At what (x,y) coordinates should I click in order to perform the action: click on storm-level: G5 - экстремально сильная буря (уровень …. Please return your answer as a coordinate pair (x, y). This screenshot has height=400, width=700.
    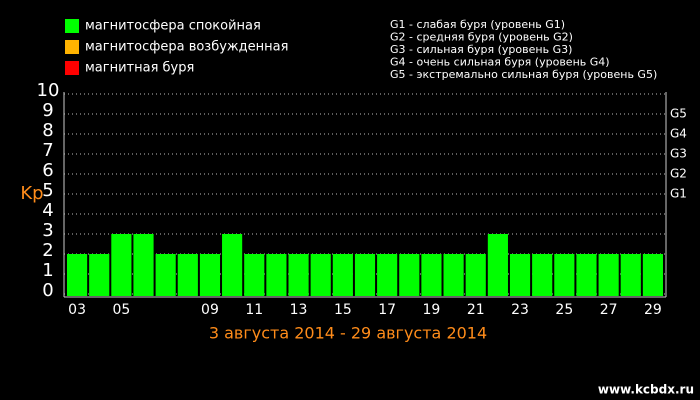
    Looking at the image, I should click on (523, 74).